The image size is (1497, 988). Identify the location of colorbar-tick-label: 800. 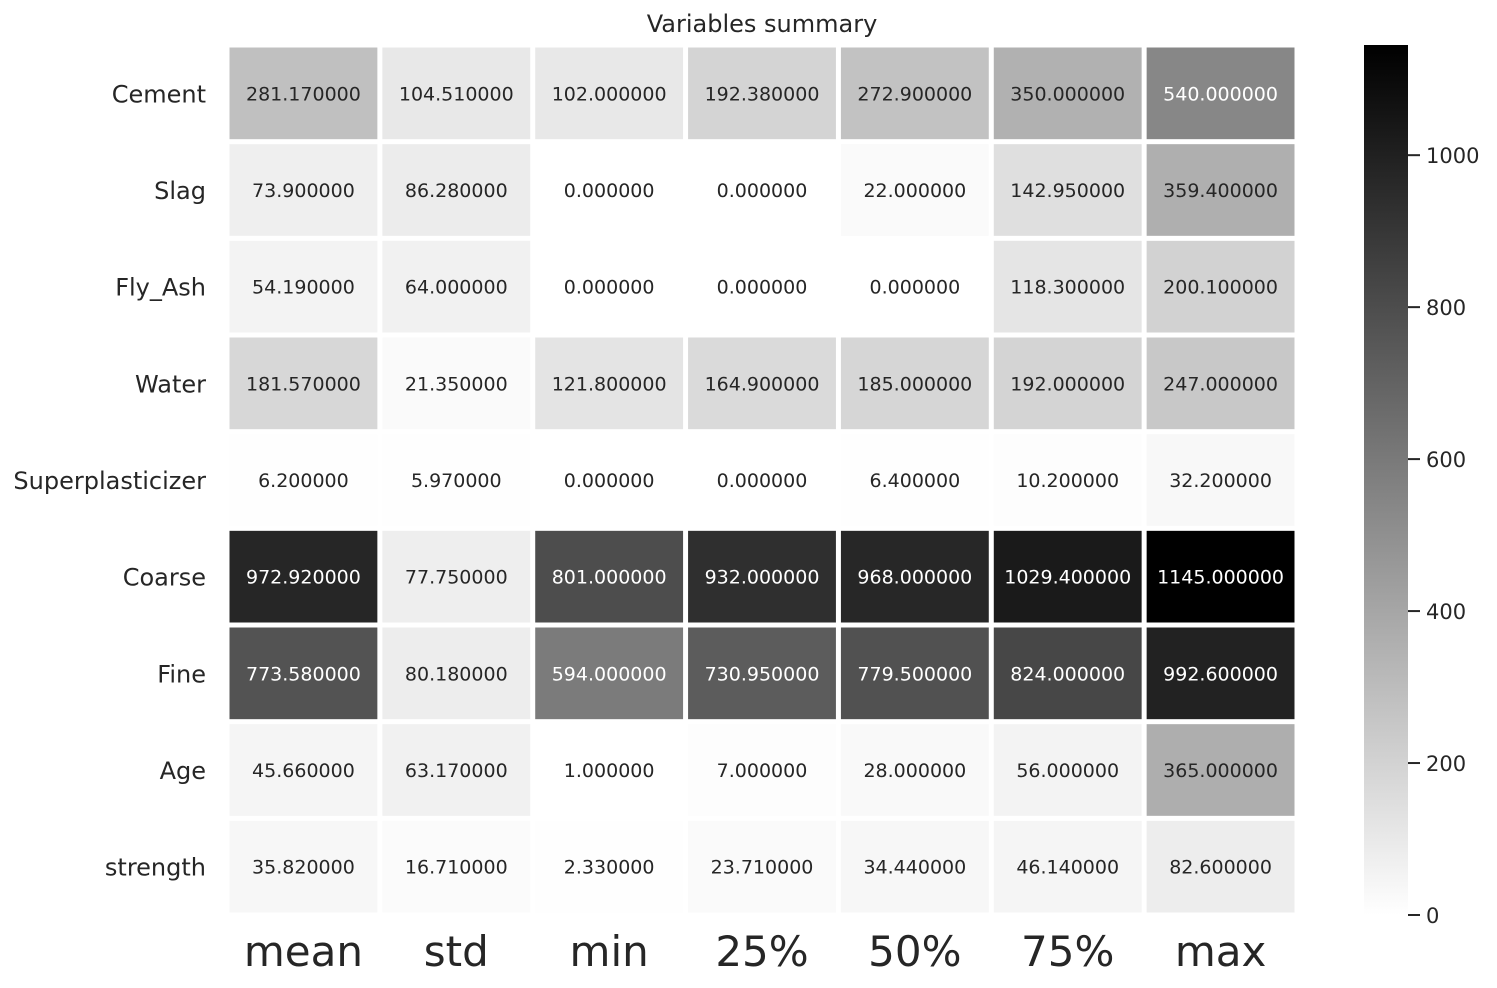
(1446, 308).